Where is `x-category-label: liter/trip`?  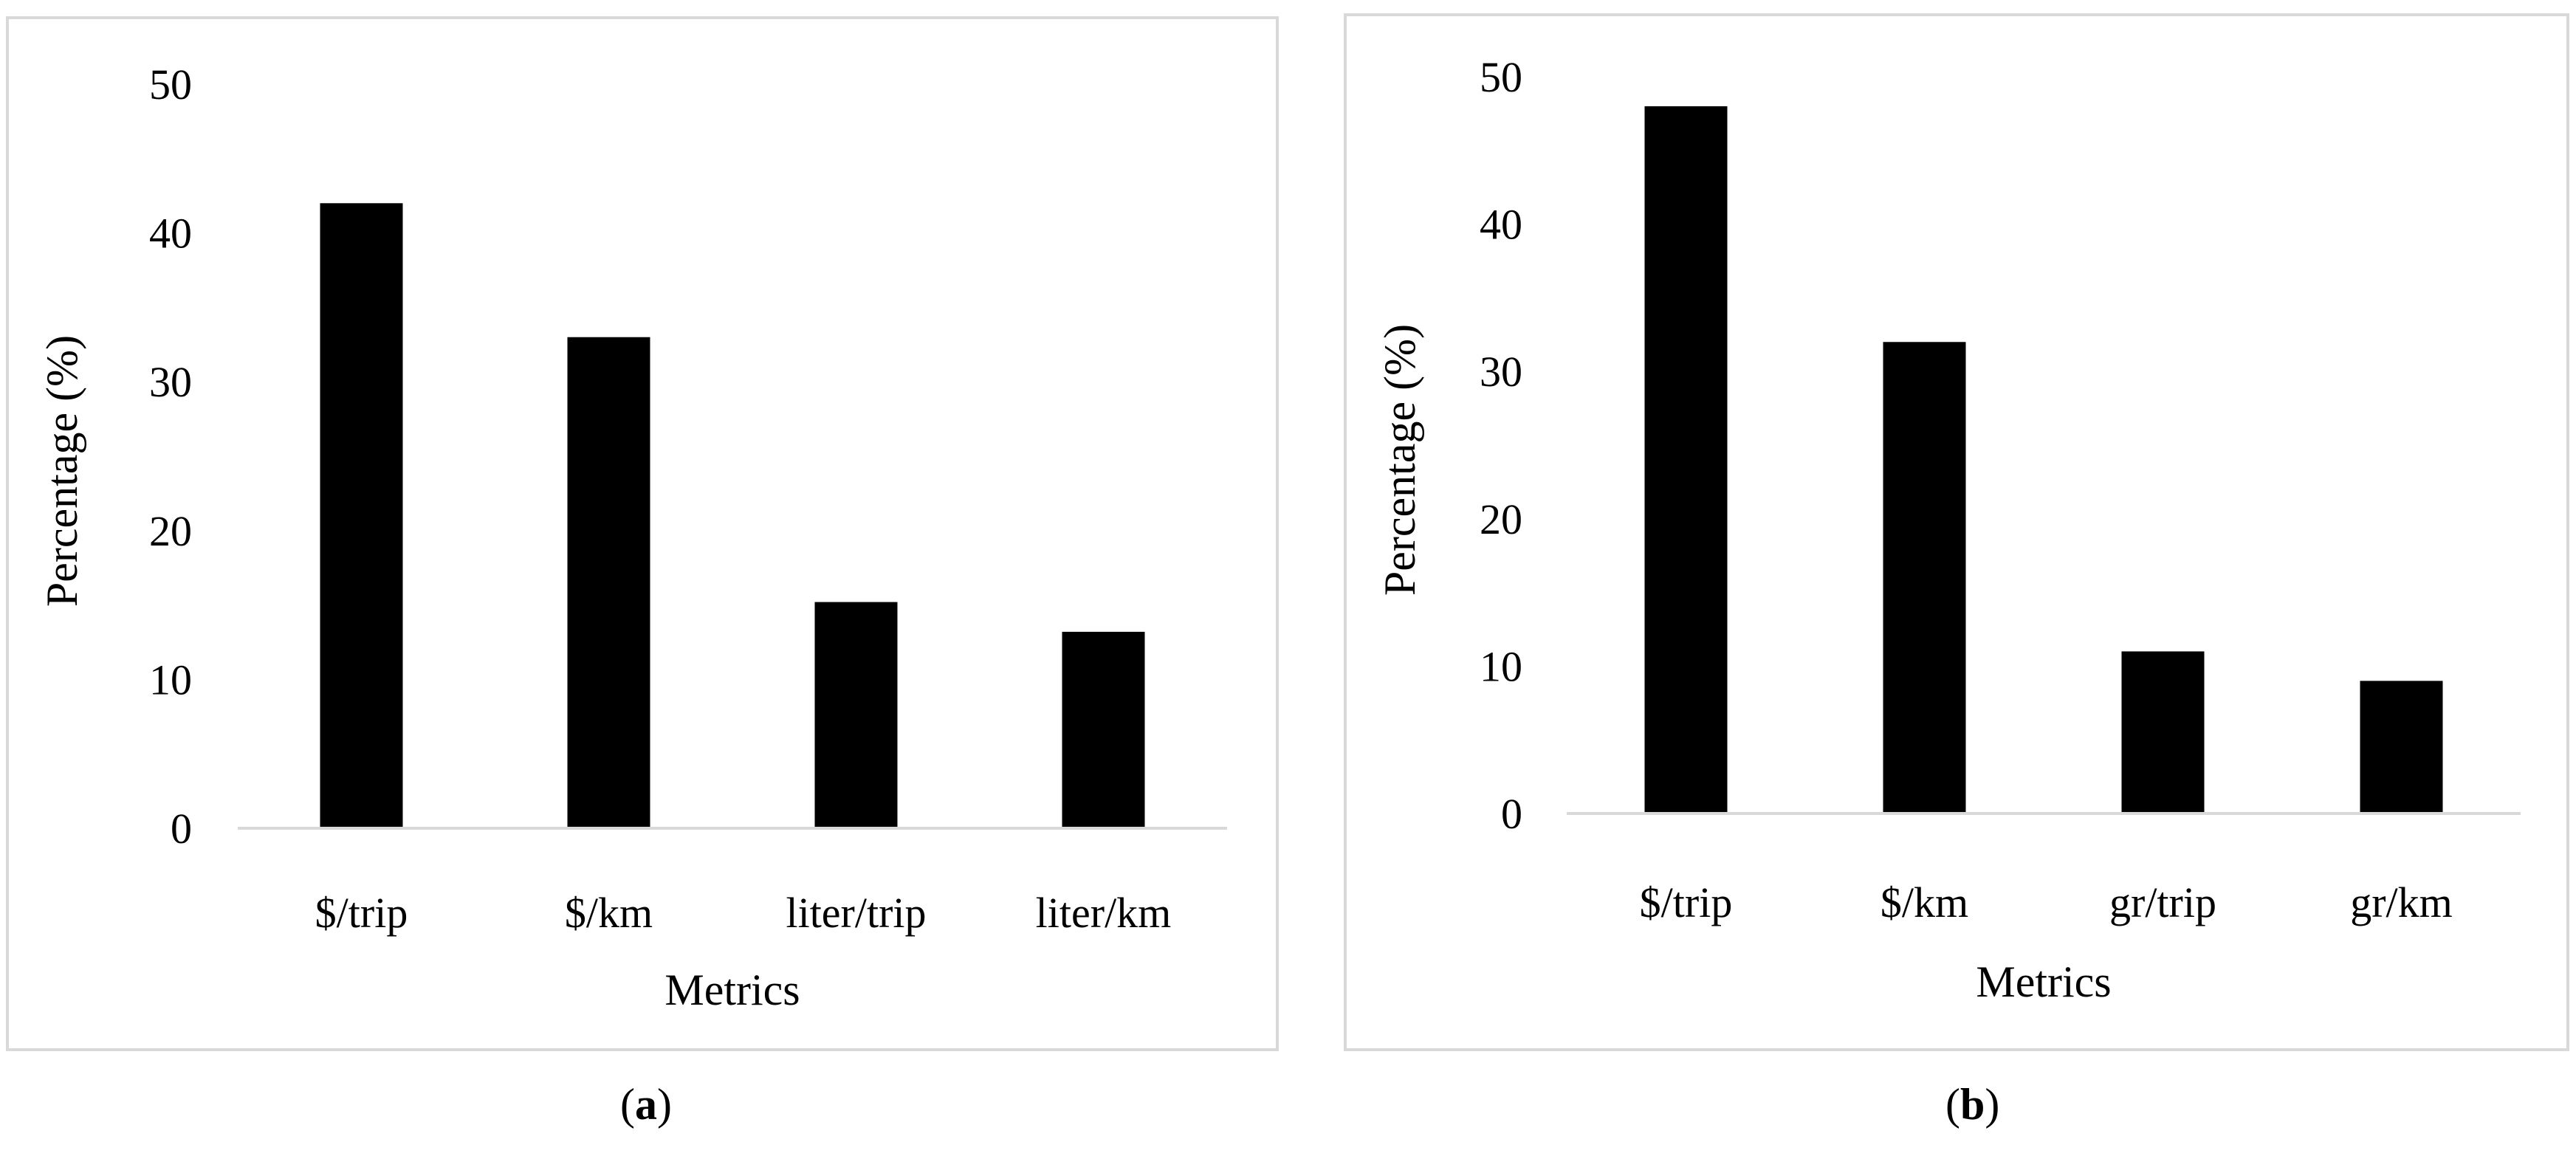
x-category-label: liter/trip is located at coordinates (856, 913).